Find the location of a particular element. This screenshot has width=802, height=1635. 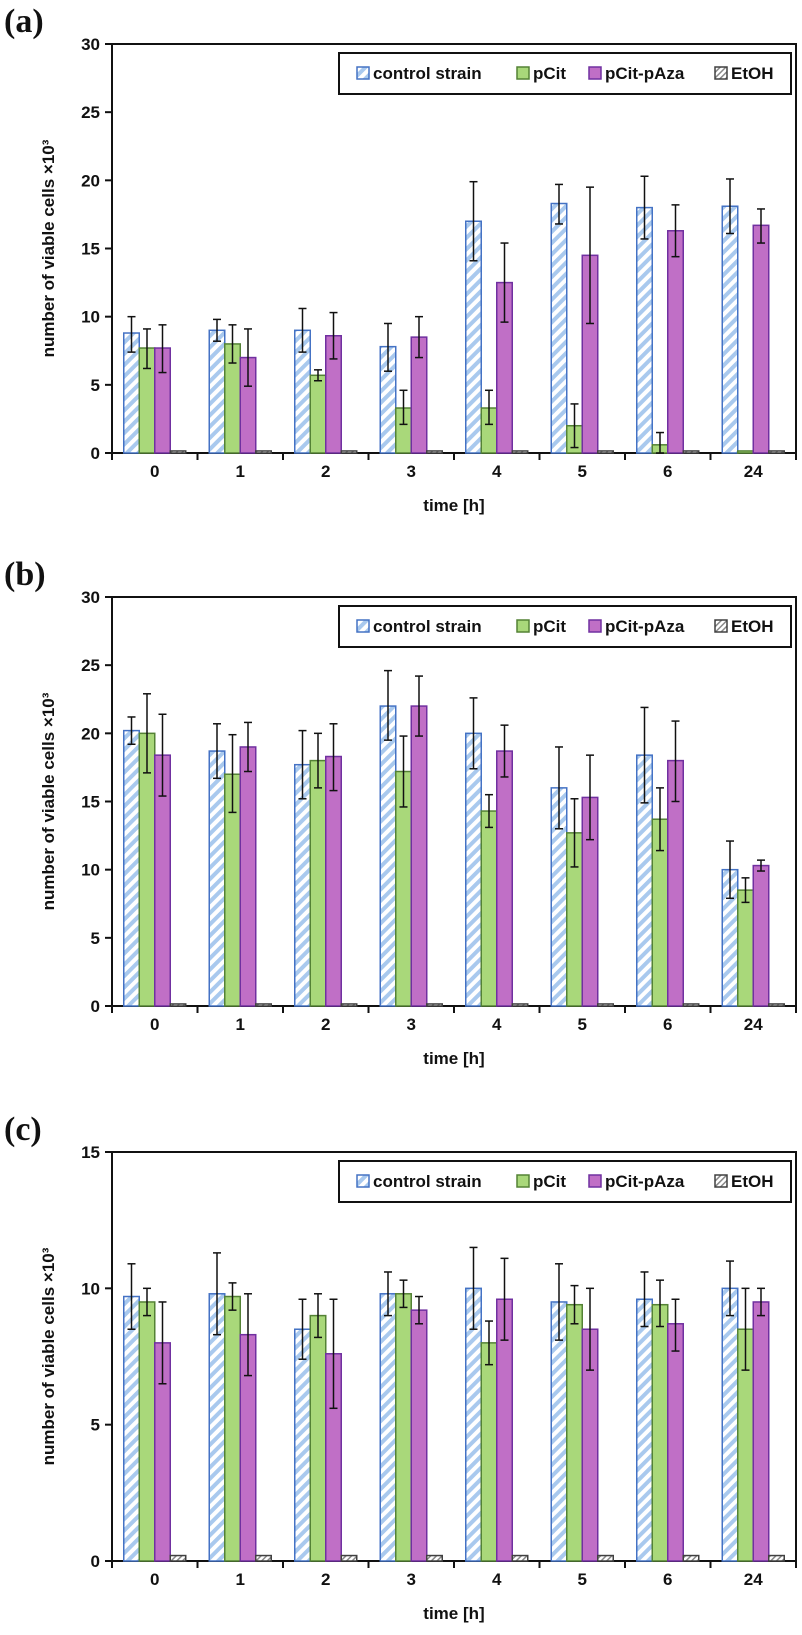

x-tick-label: 0 is located at coordinates (154, 1024).